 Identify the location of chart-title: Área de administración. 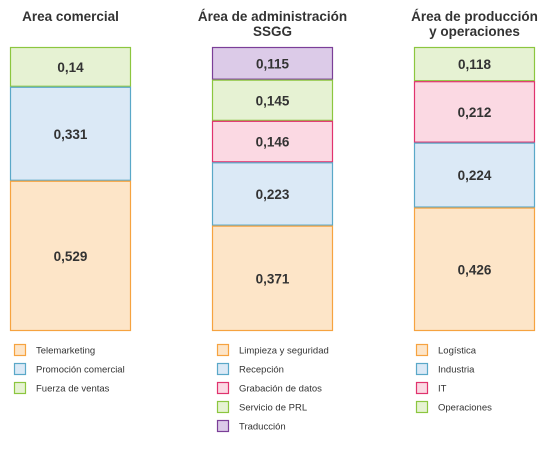
(272, 16).